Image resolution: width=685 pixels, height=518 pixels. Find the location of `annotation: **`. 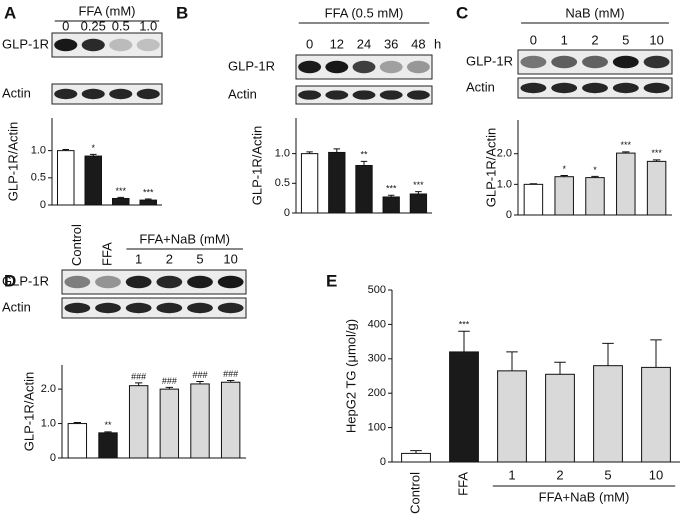

annotation: ** is located at coordinates (364, 155).